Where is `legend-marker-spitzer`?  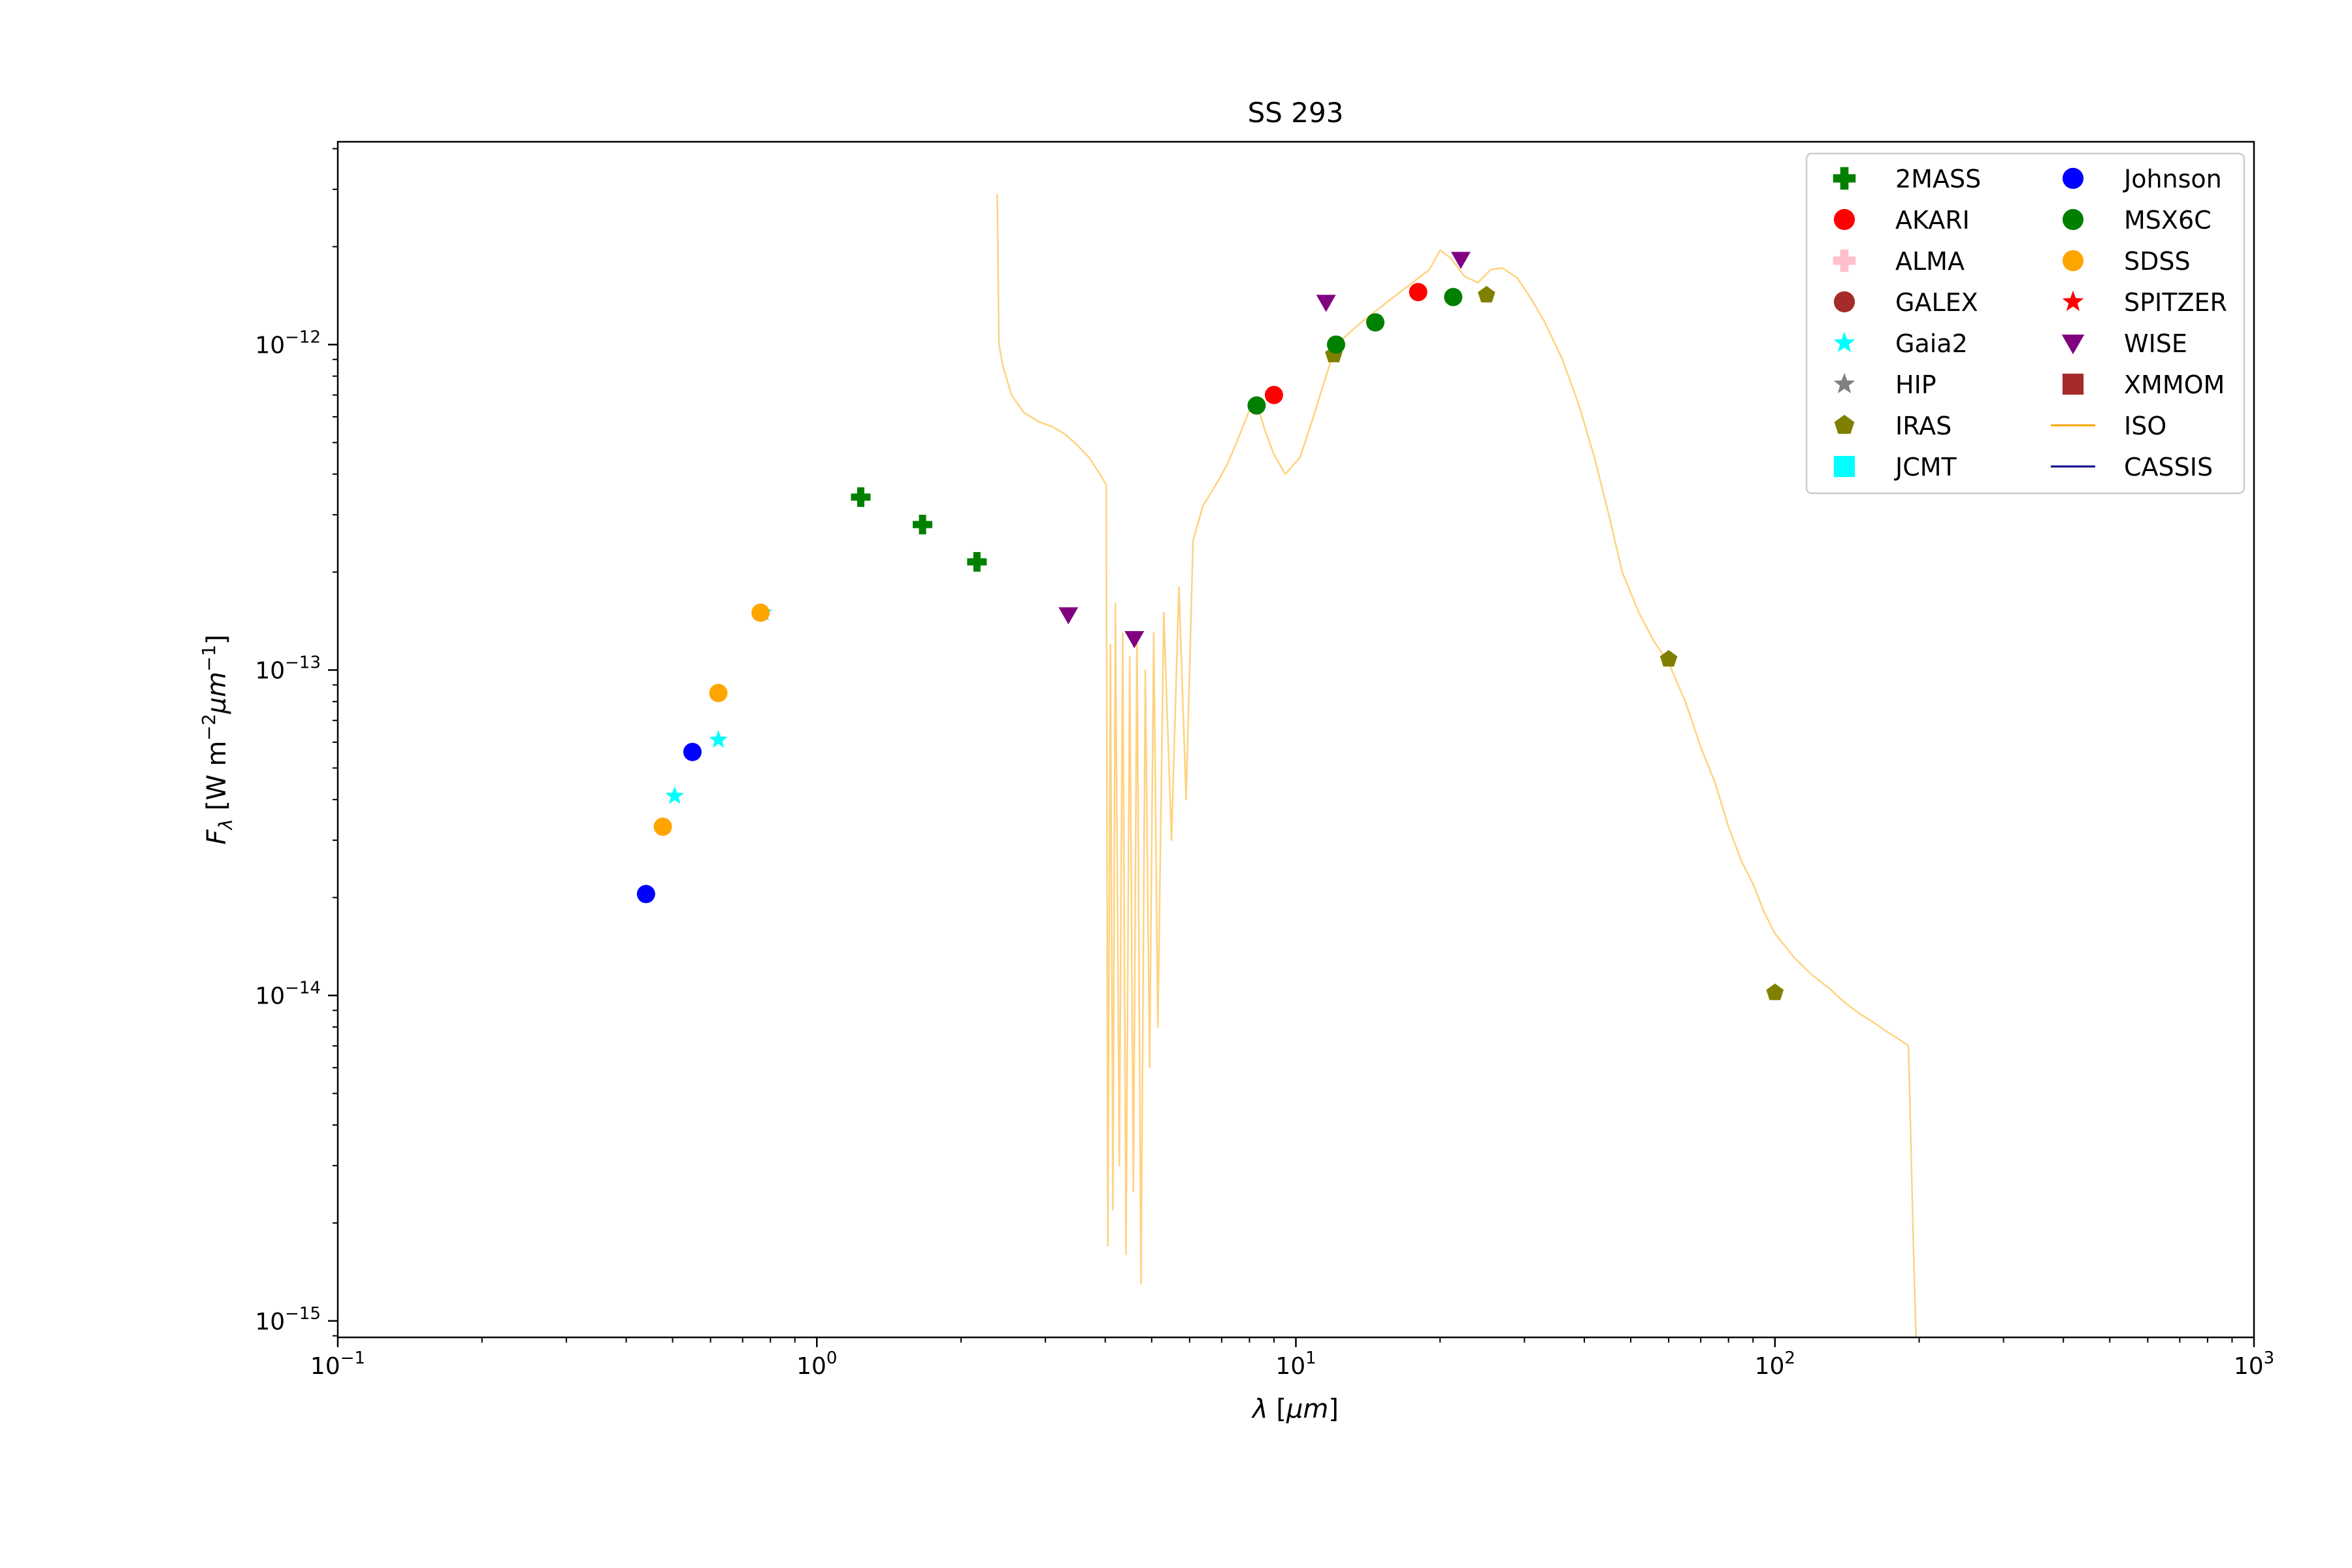 legend-marker-spitzer is located at coordinates (2073, 300).